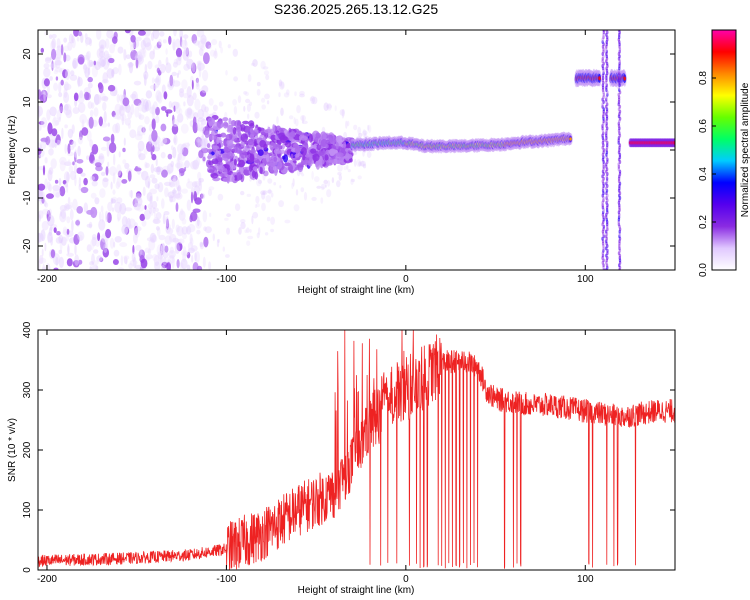 Image resolution: width=750 pixels, height=600 pixels. Describe the element at coordinates (703, 270) in the screenshot. I see `colorbar-tick-label: 0.0` at that location.